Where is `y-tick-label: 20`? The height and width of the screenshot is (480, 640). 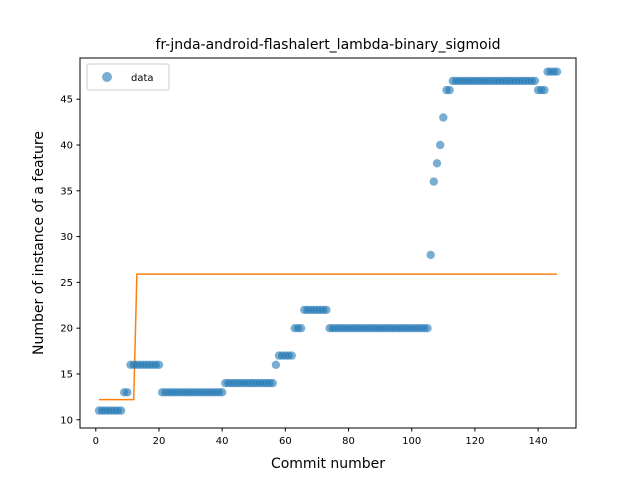
y-tick-label: 20 is located at coordinates (66, 329).